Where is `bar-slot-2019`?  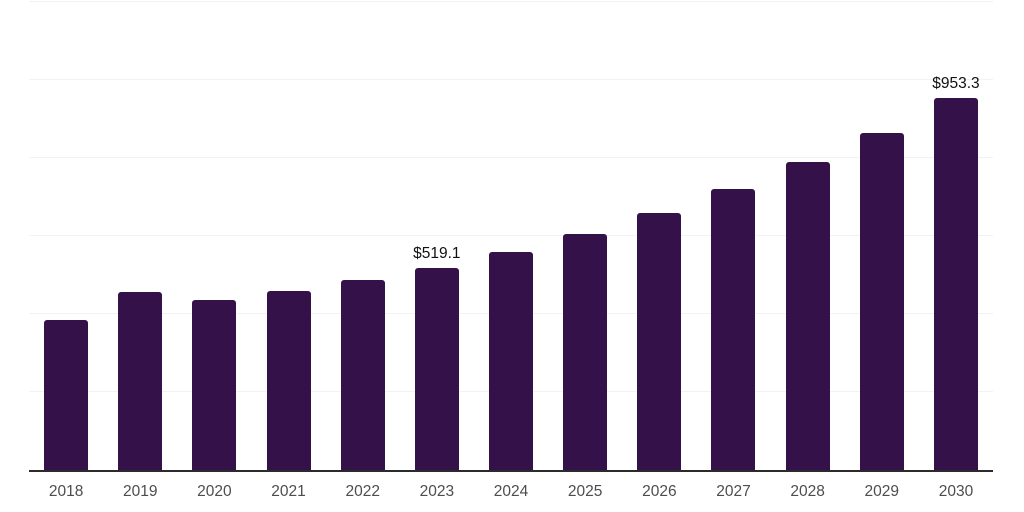
bar-slot-2019 is located at coordinates (140, 236).